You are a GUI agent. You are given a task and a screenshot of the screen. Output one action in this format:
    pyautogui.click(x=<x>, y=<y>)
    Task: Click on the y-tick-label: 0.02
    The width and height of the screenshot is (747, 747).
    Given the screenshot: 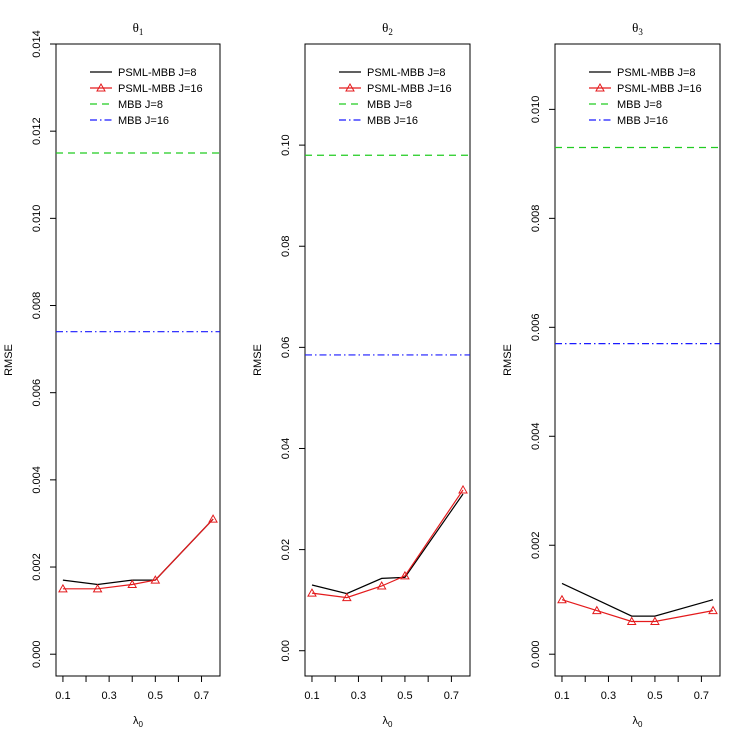 What is the action you would take?
    pyautogui.click(x=286, y=549)
    